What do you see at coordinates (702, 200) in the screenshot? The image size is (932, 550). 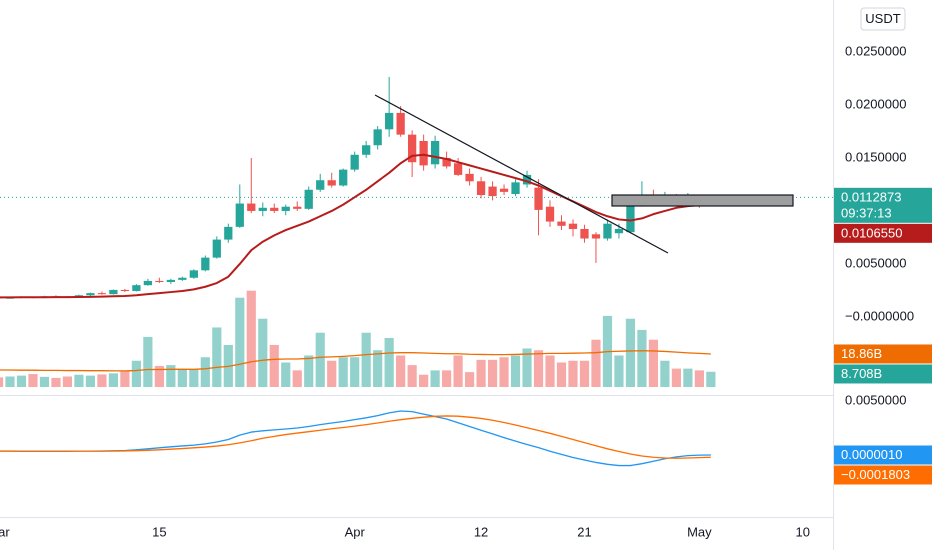 I see `range-box` at bounding box center [702, 200].